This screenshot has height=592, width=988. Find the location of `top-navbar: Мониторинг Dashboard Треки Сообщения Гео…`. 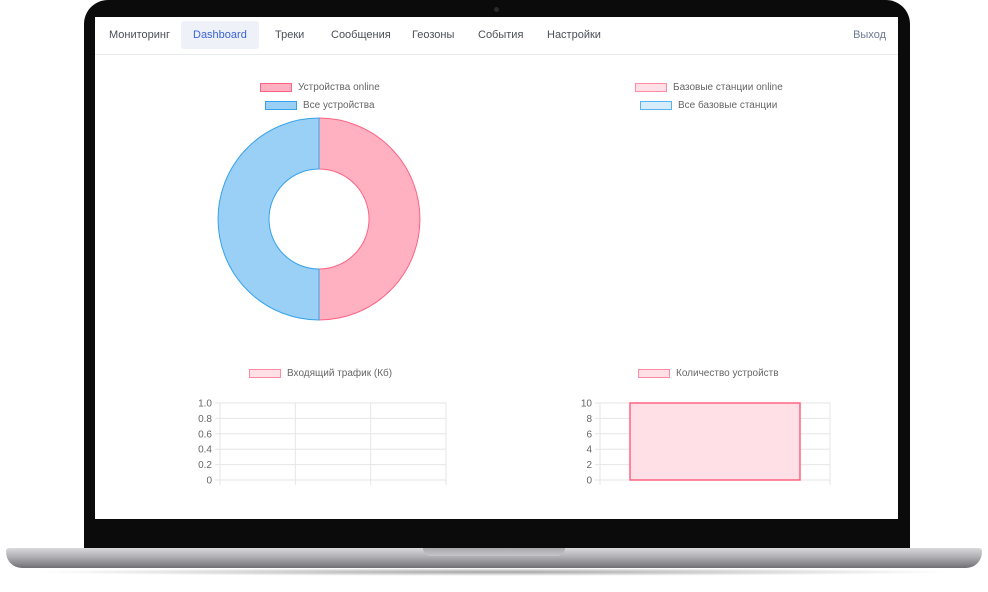

top-navbar: Мониторинг Dashboard Треки Сообщения Гео… is located at coordinates (496, 36).